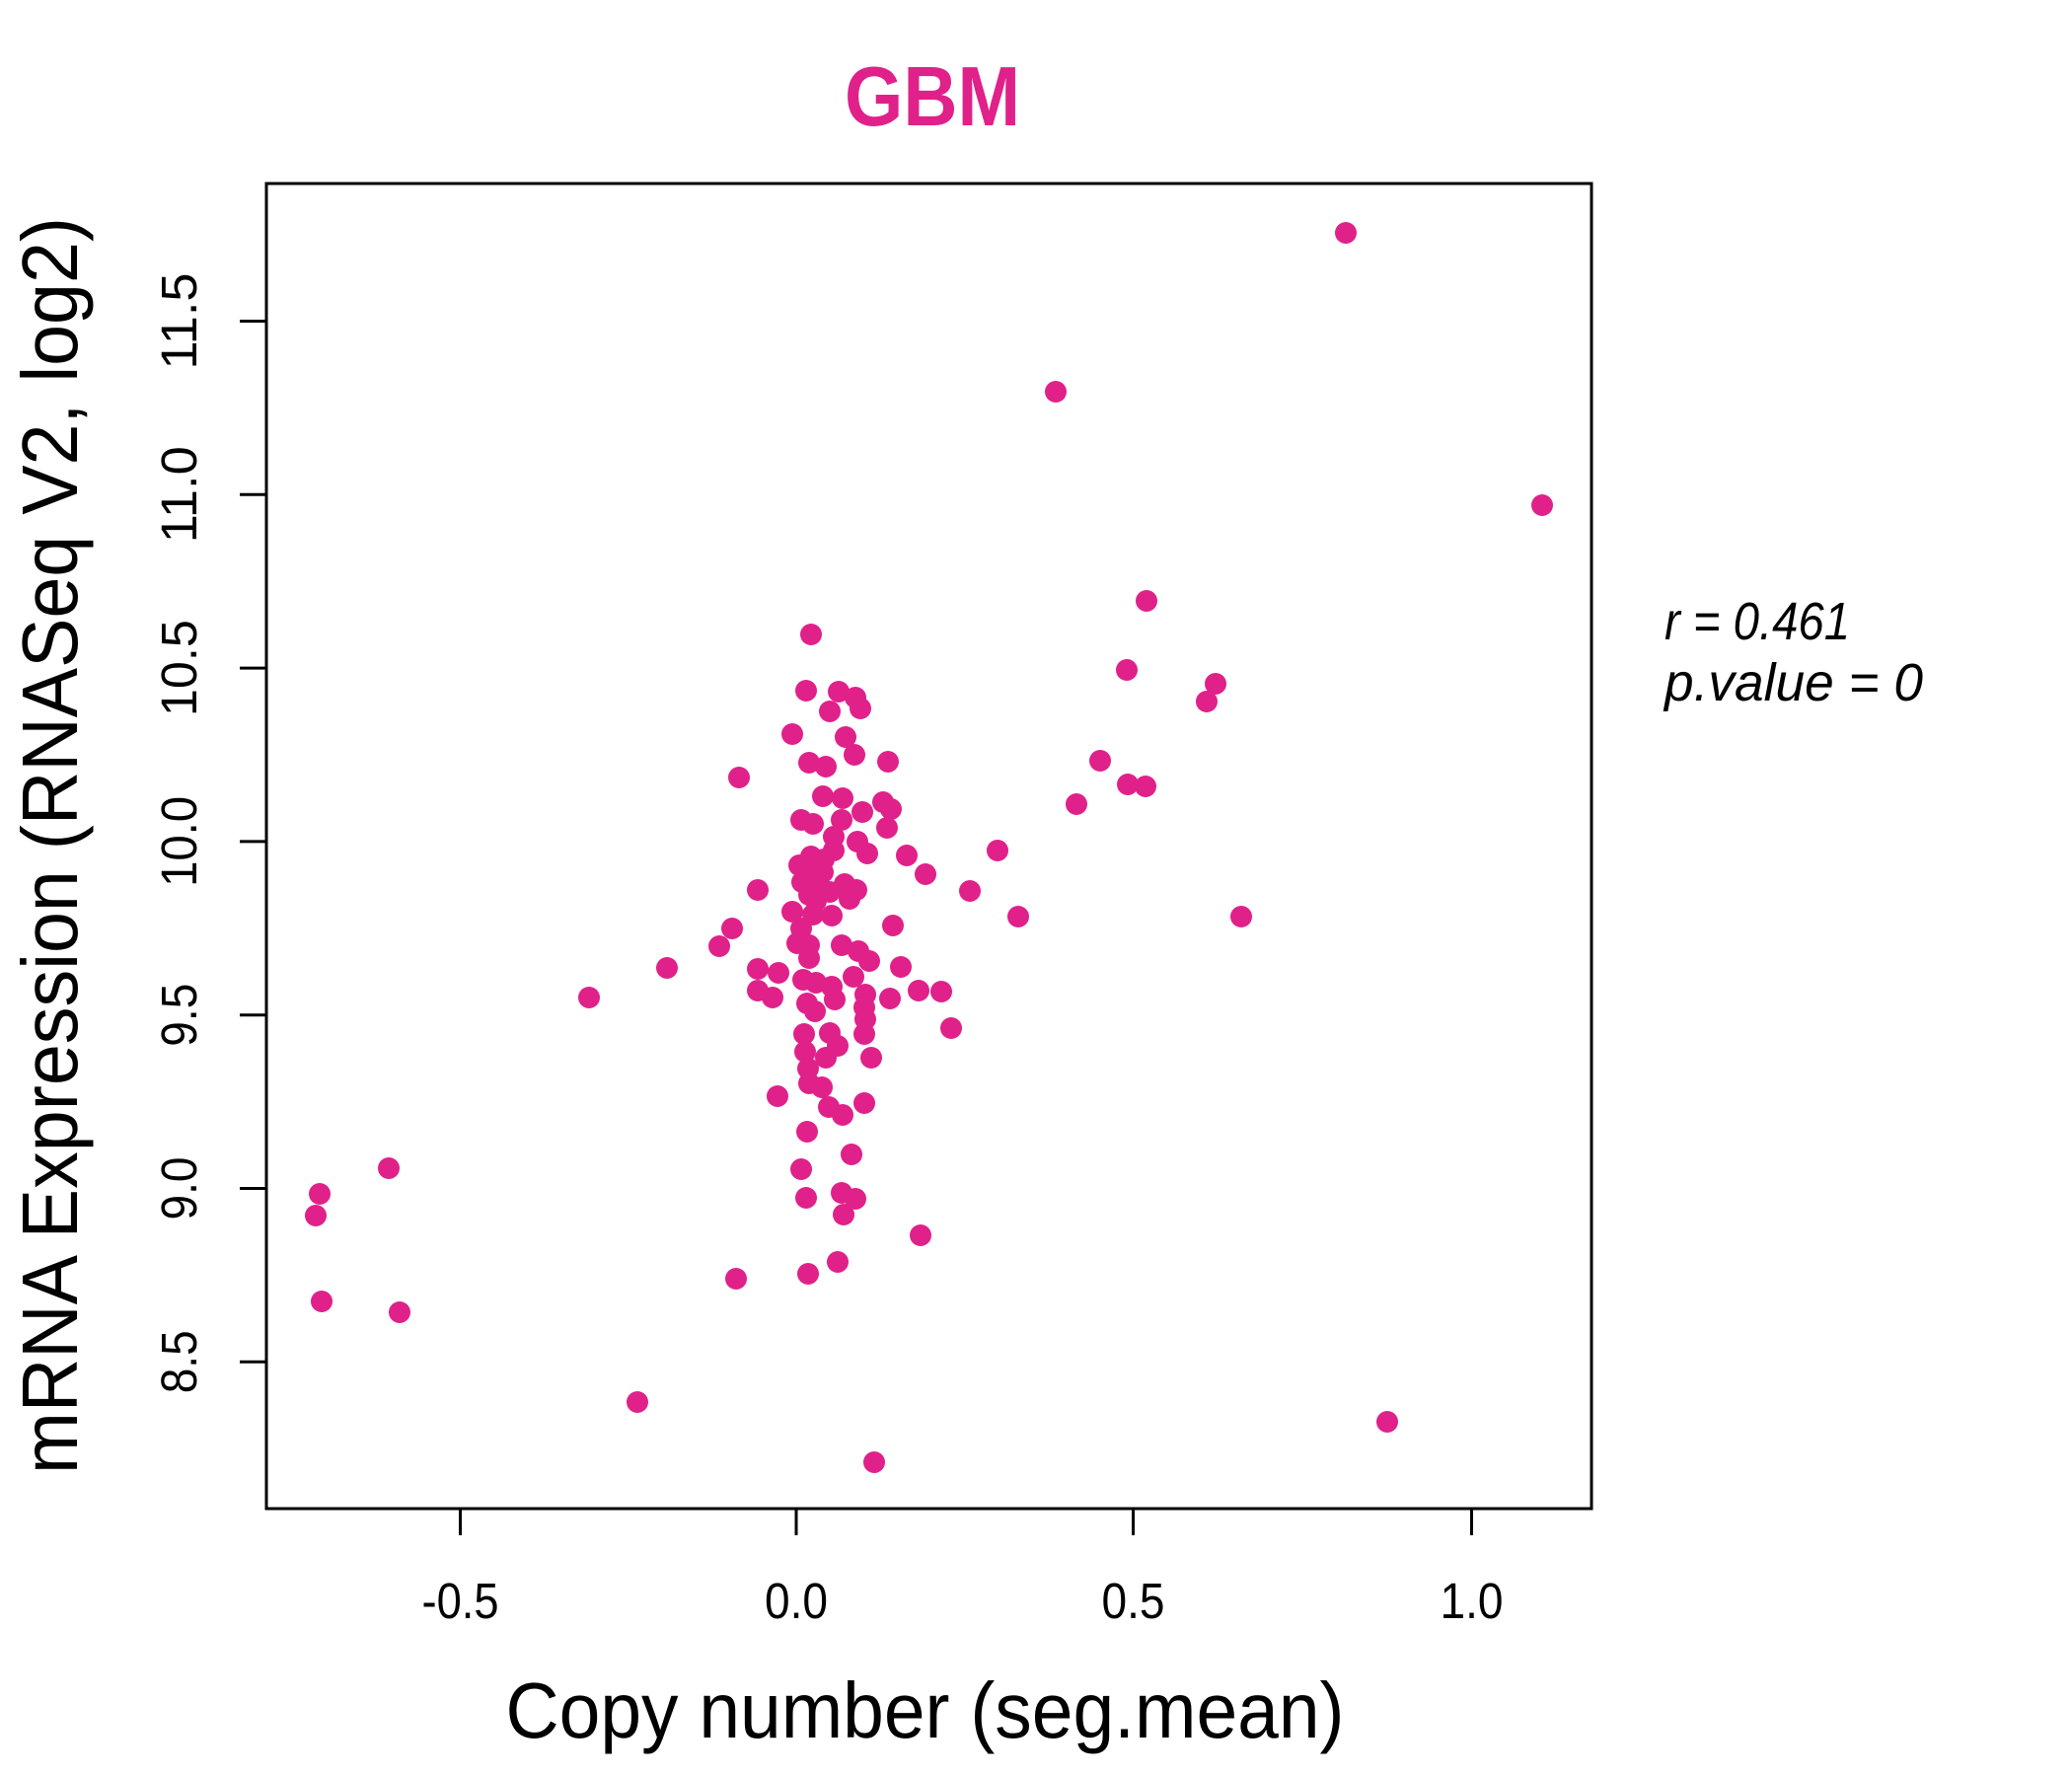 The height and width of the screenshot is (1776, 2072). Describe the element at coordinates (179, 495) in the screenshot. I see `svg-text: 11.0` at that location.